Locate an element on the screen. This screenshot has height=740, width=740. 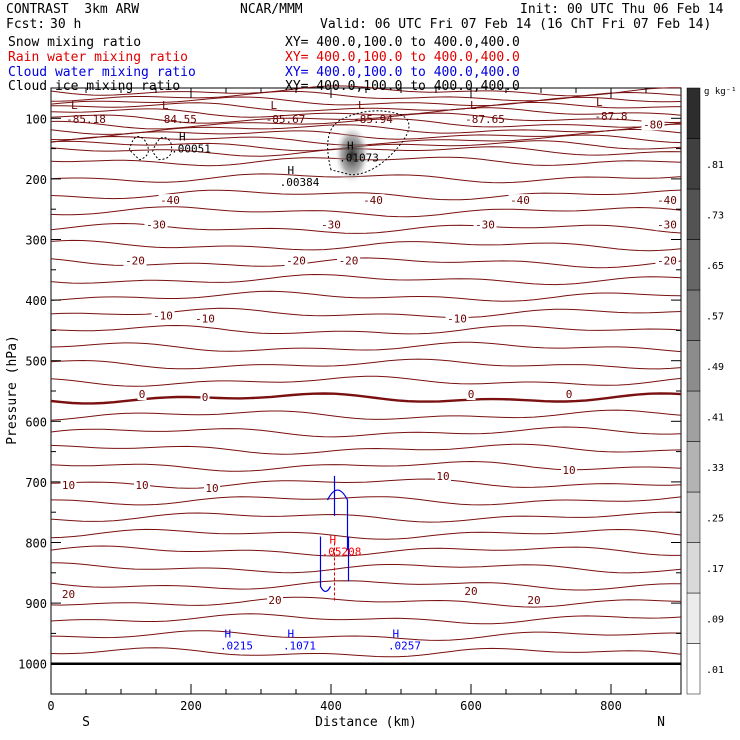
contour-label: -80 is located at coordinates (653, 124).